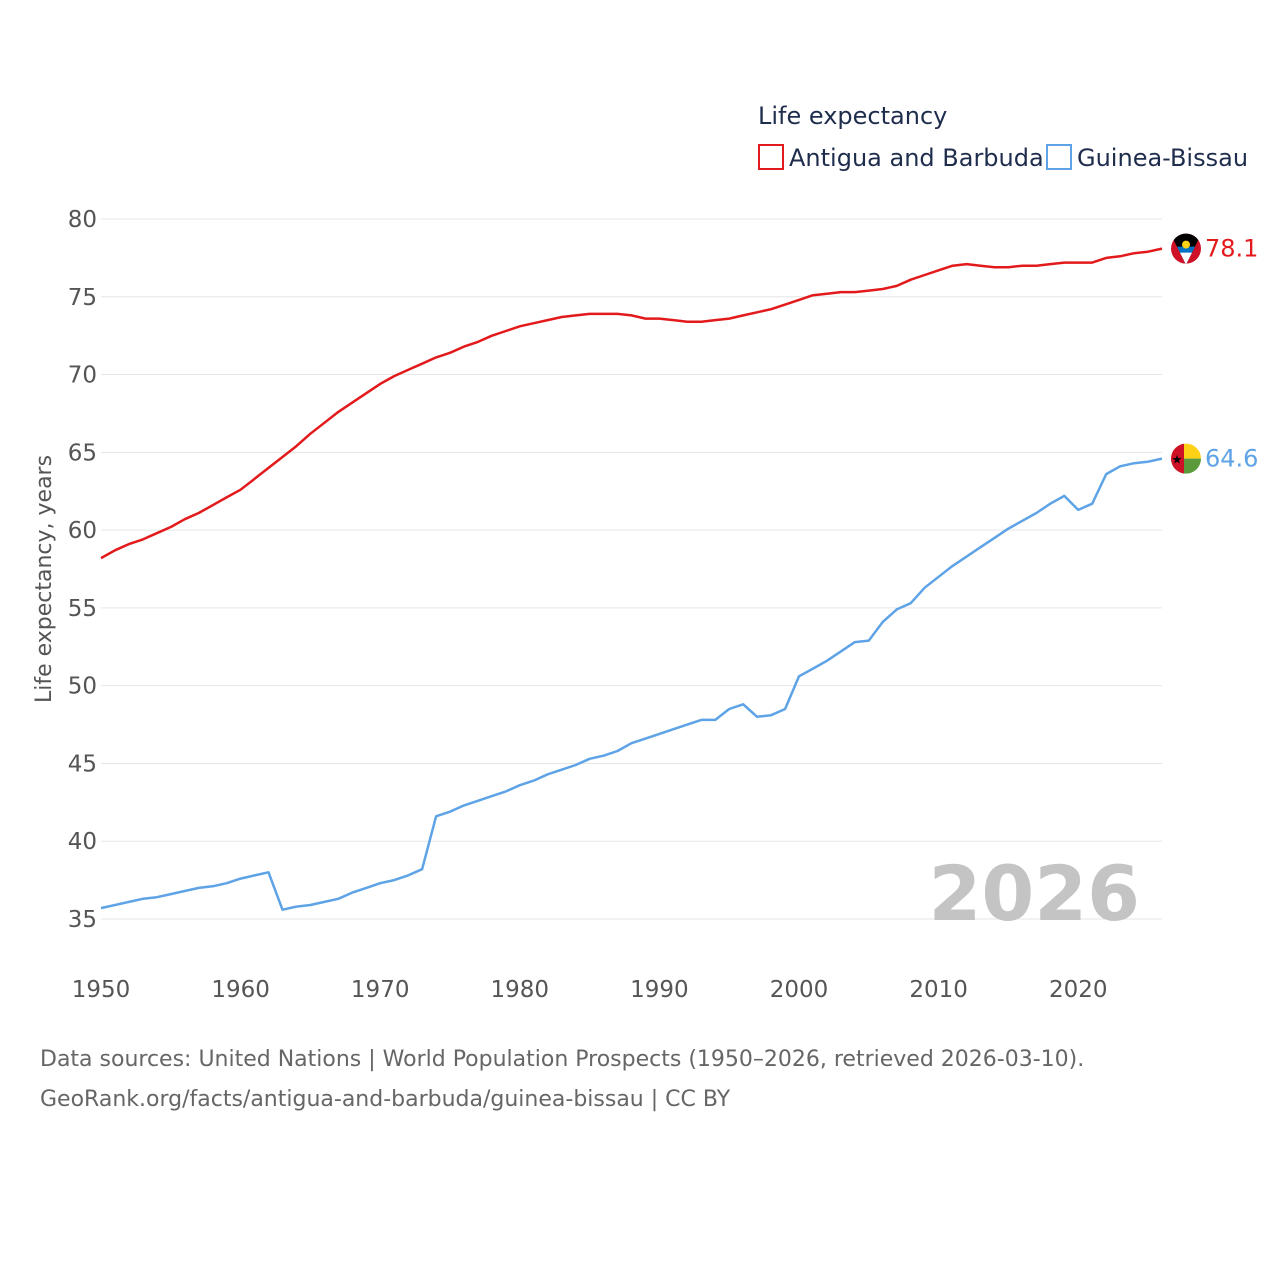 This screenshot has height=1280, width=1280. What do you see at coordinates (82, 376) in the screenshot?
I see `y-tick-label: 70` at bounding box center [82, 376].